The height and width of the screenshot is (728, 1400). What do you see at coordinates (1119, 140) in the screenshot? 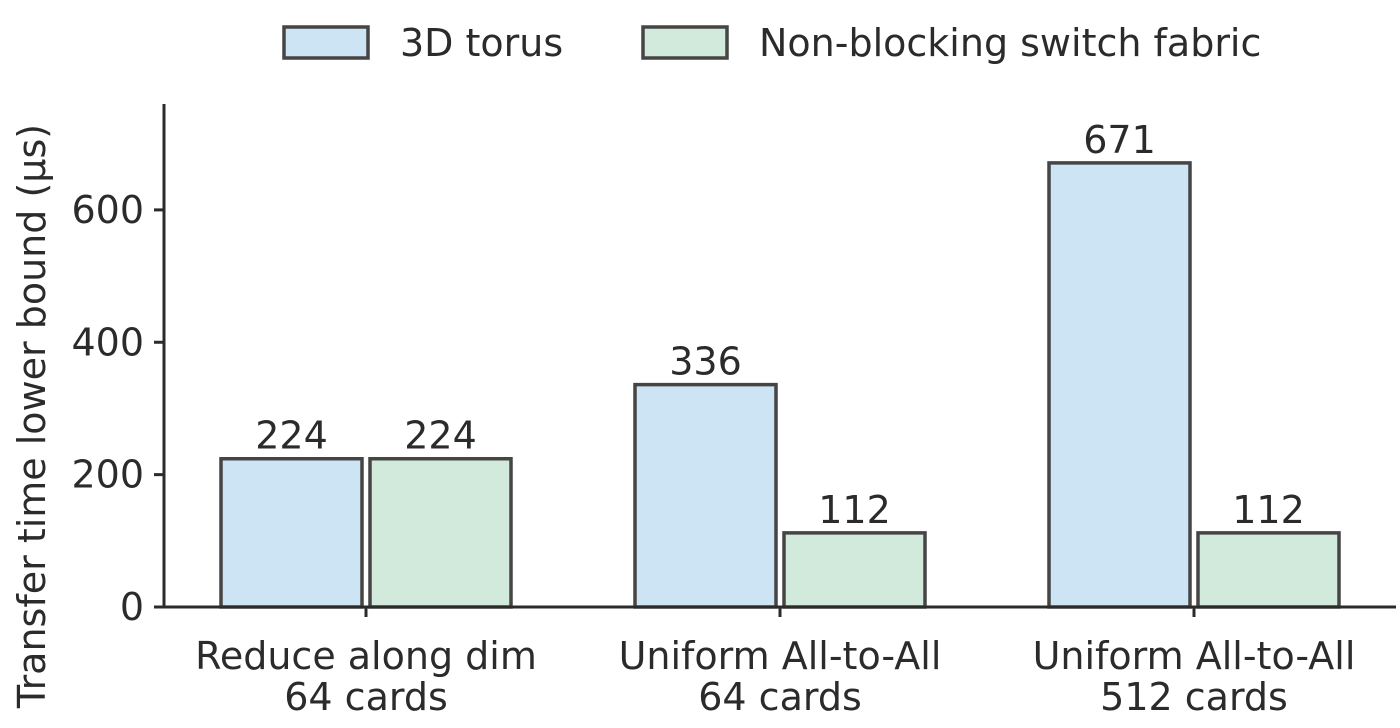
I see `bar-value-label: 671` at bounding box center [1119, 140].